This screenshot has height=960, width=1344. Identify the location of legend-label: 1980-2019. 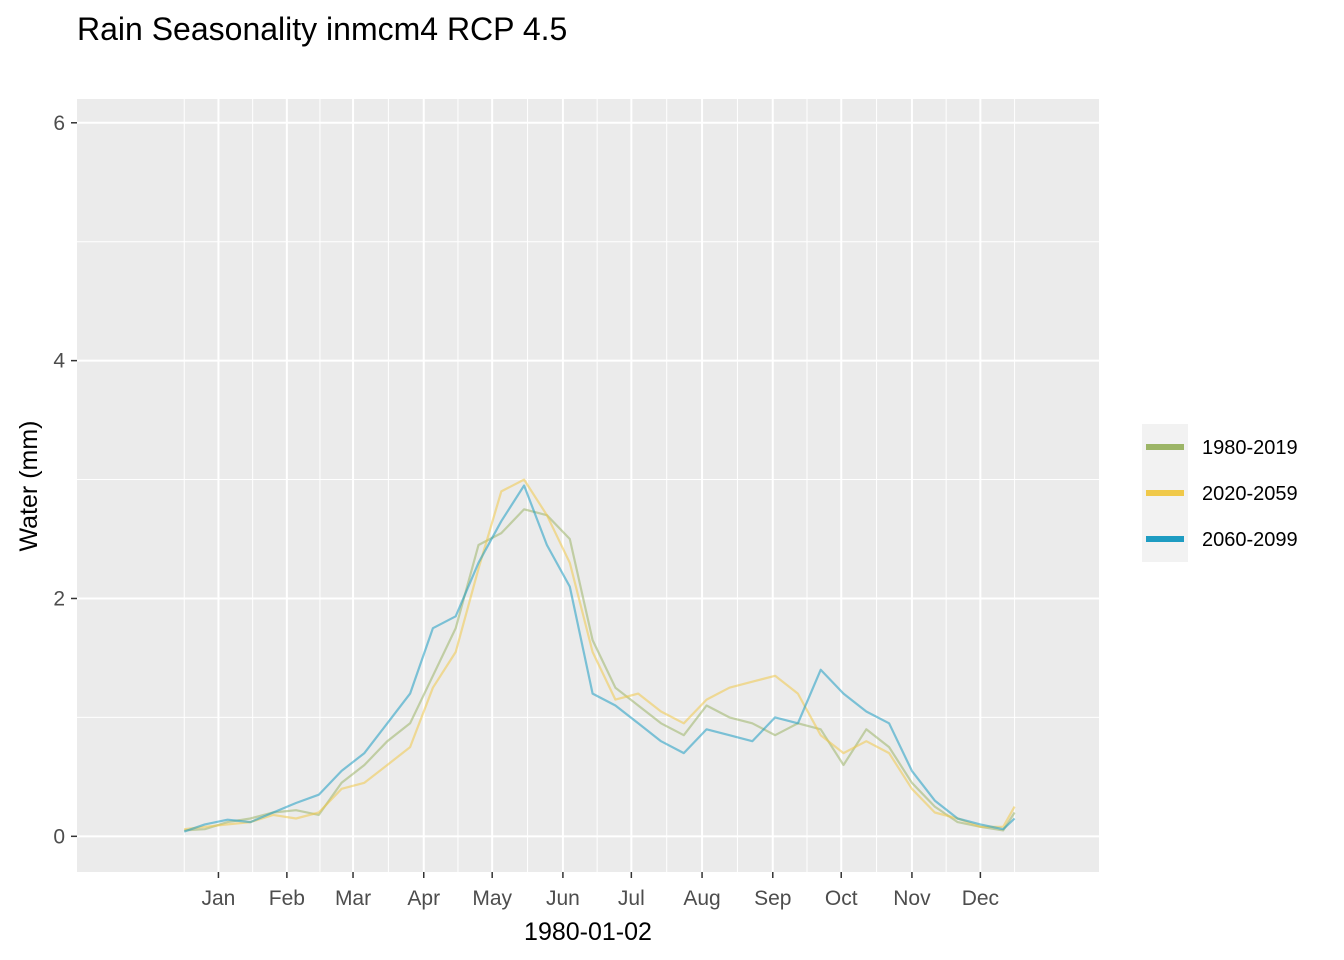
(1250, 448).